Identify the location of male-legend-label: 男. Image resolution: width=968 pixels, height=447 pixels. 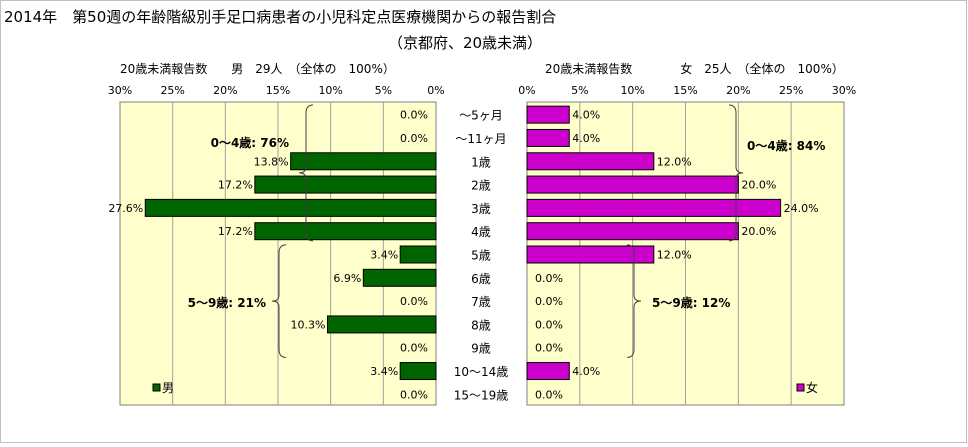
(168, 388).